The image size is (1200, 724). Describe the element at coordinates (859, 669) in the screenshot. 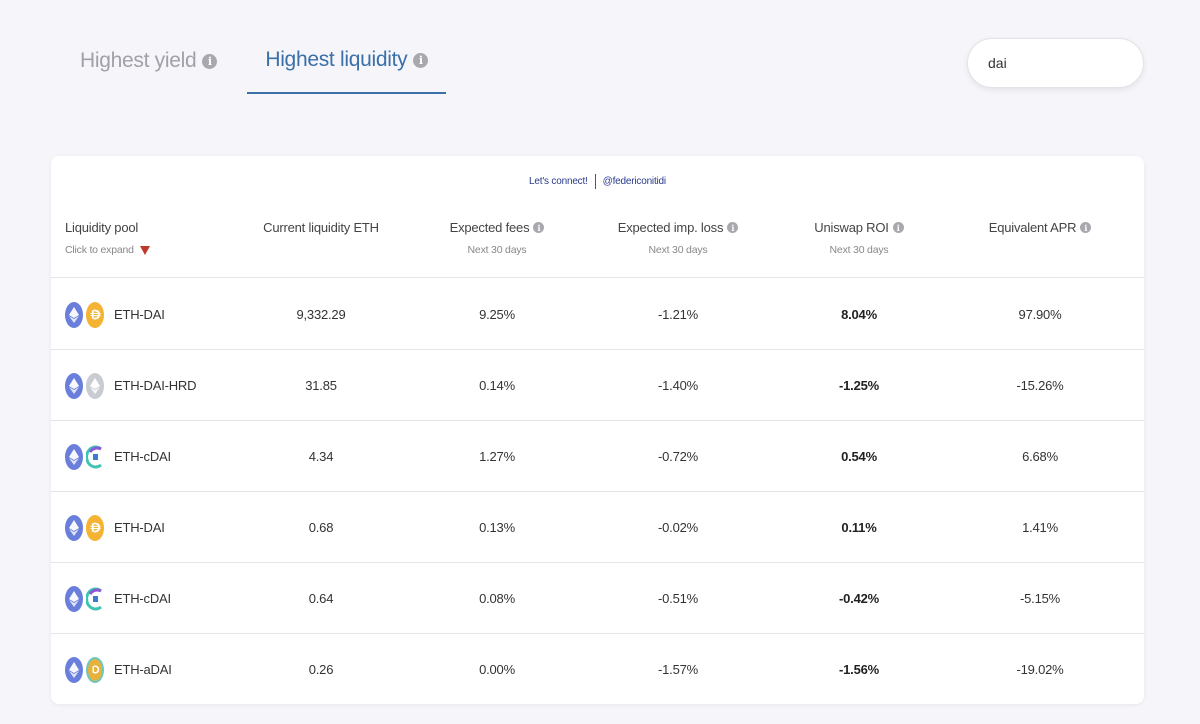

I see `roi-cell: -1.56%` at that location.